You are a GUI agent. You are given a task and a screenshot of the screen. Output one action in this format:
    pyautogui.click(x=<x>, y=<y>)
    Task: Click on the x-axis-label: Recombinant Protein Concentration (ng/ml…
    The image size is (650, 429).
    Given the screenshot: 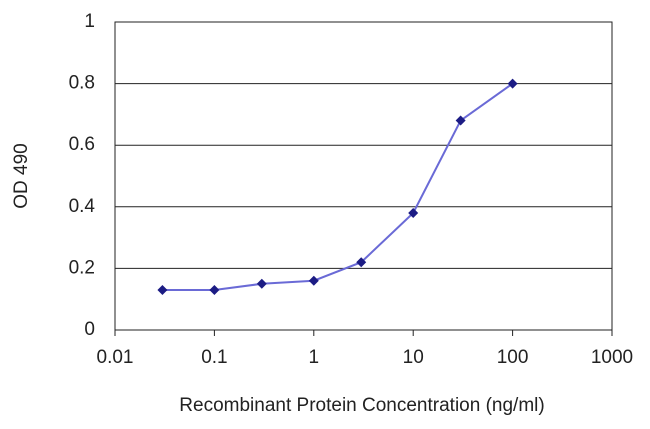 What is the action you would take?
    pyautogui.click(x=361, y=405)
    